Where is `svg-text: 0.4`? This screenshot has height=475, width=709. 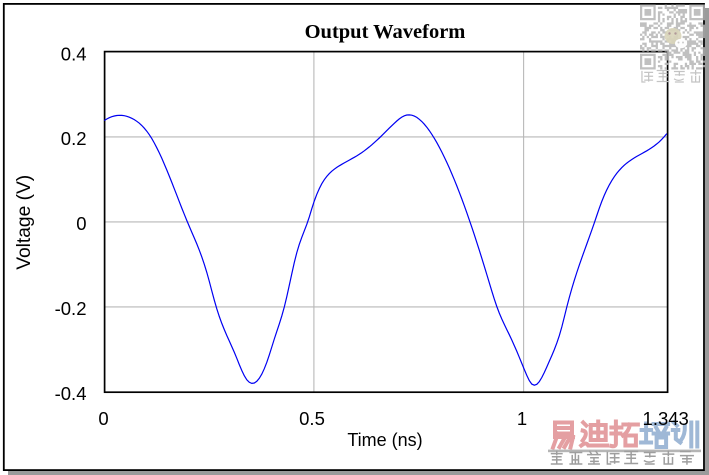
svg-text: 0.4 is located at coordinates (74, 54).